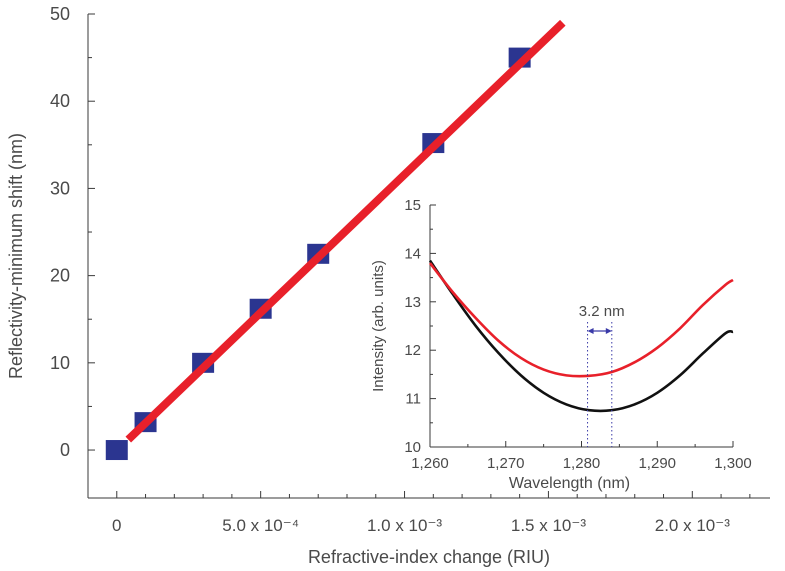 The width and height of the screenshot is (785, 571). I want to click on inset-x-tick-label: 1,270, so click(506, 463).